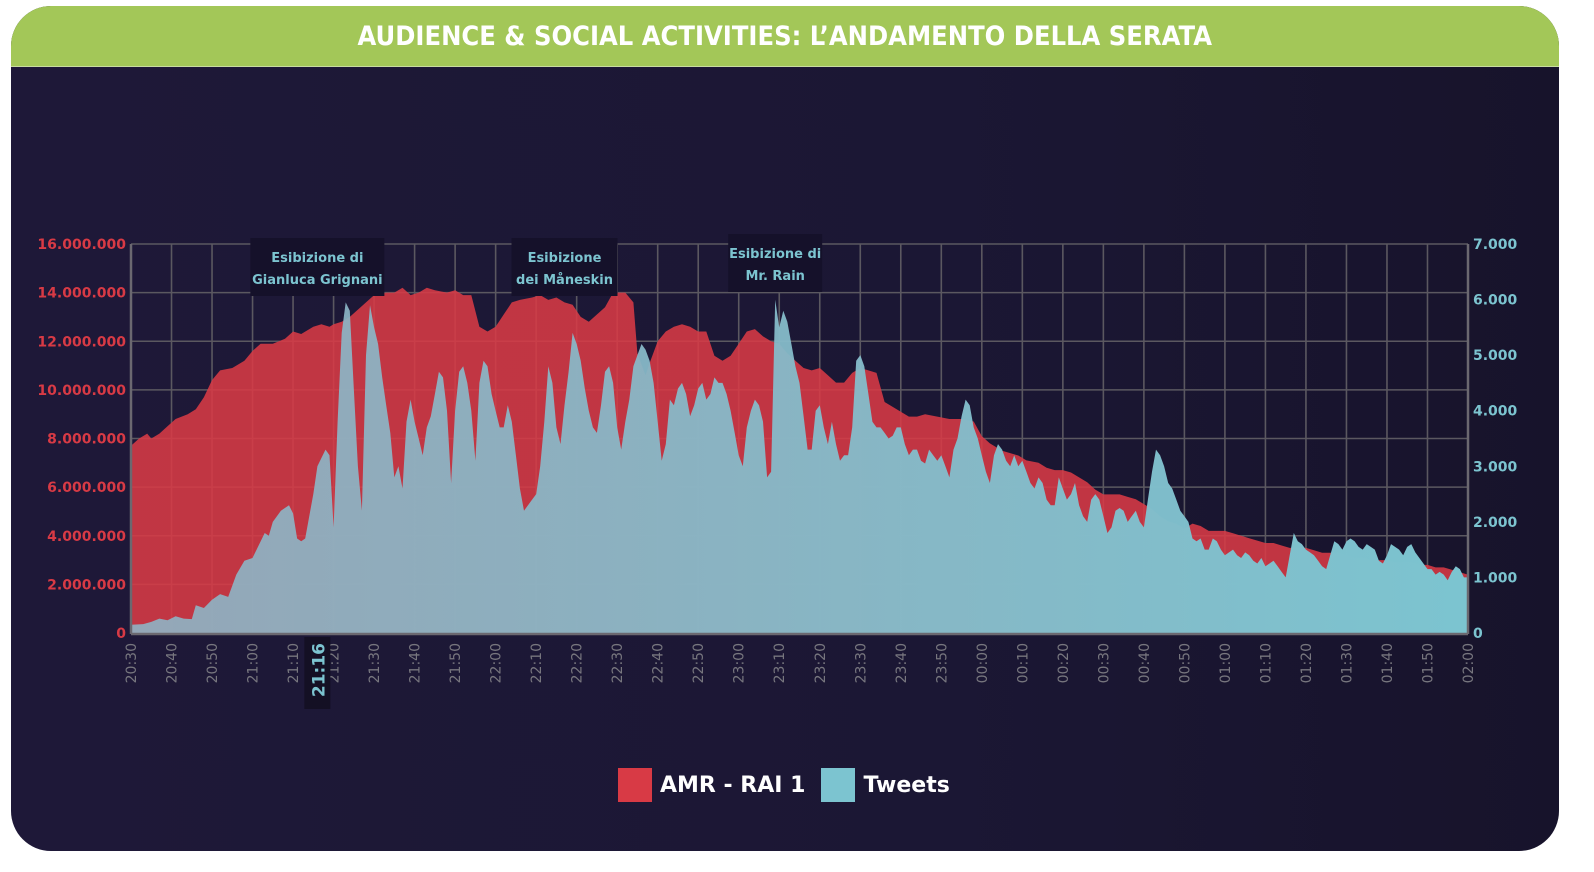  I want to click on y-right-tick-label: 1.000, so click(1495, 578).